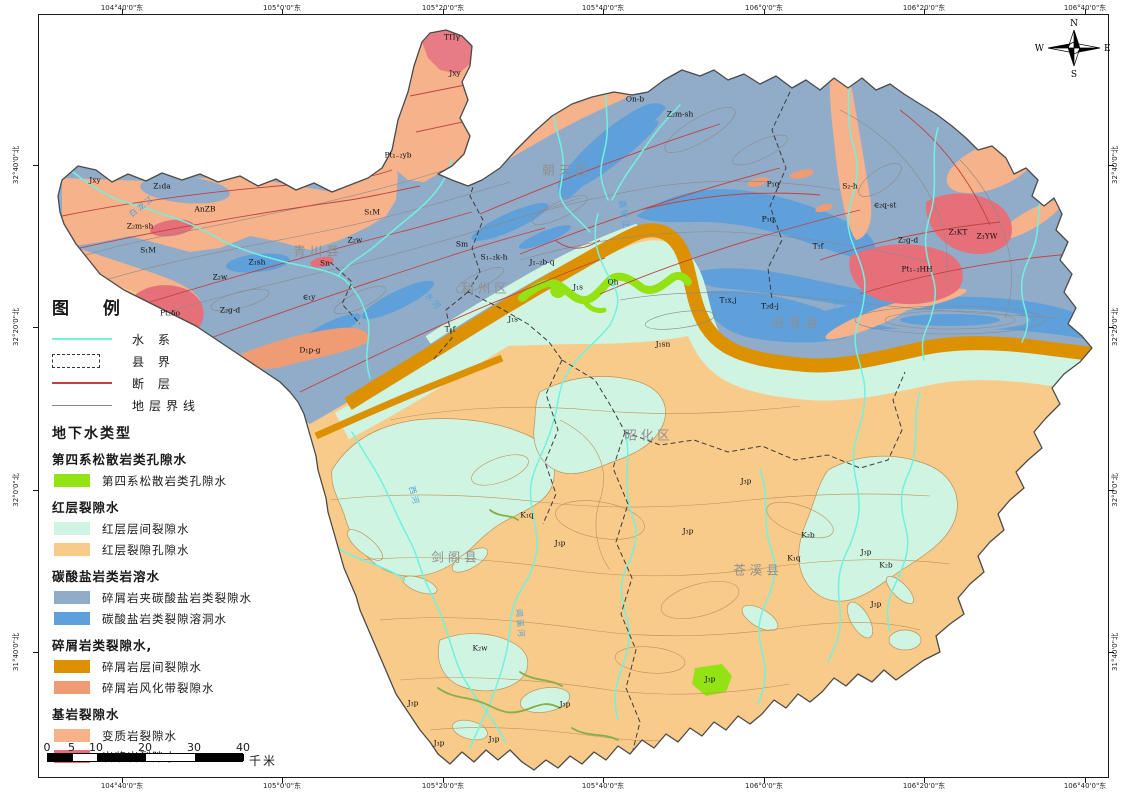 The width and height of the screenshot is (1121, 793). I want to click on legend-group-heading: 红层裂隙水, so click(86, 507).